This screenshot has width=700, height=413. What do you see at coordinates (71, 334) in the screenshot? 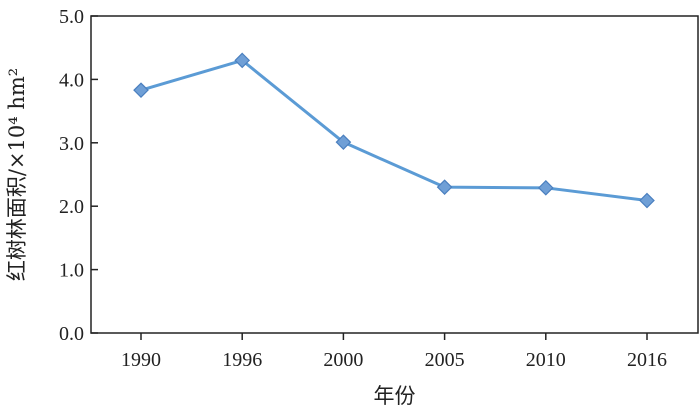
I see `y-tick-label: 0.0` at bounding box center [71, 334].